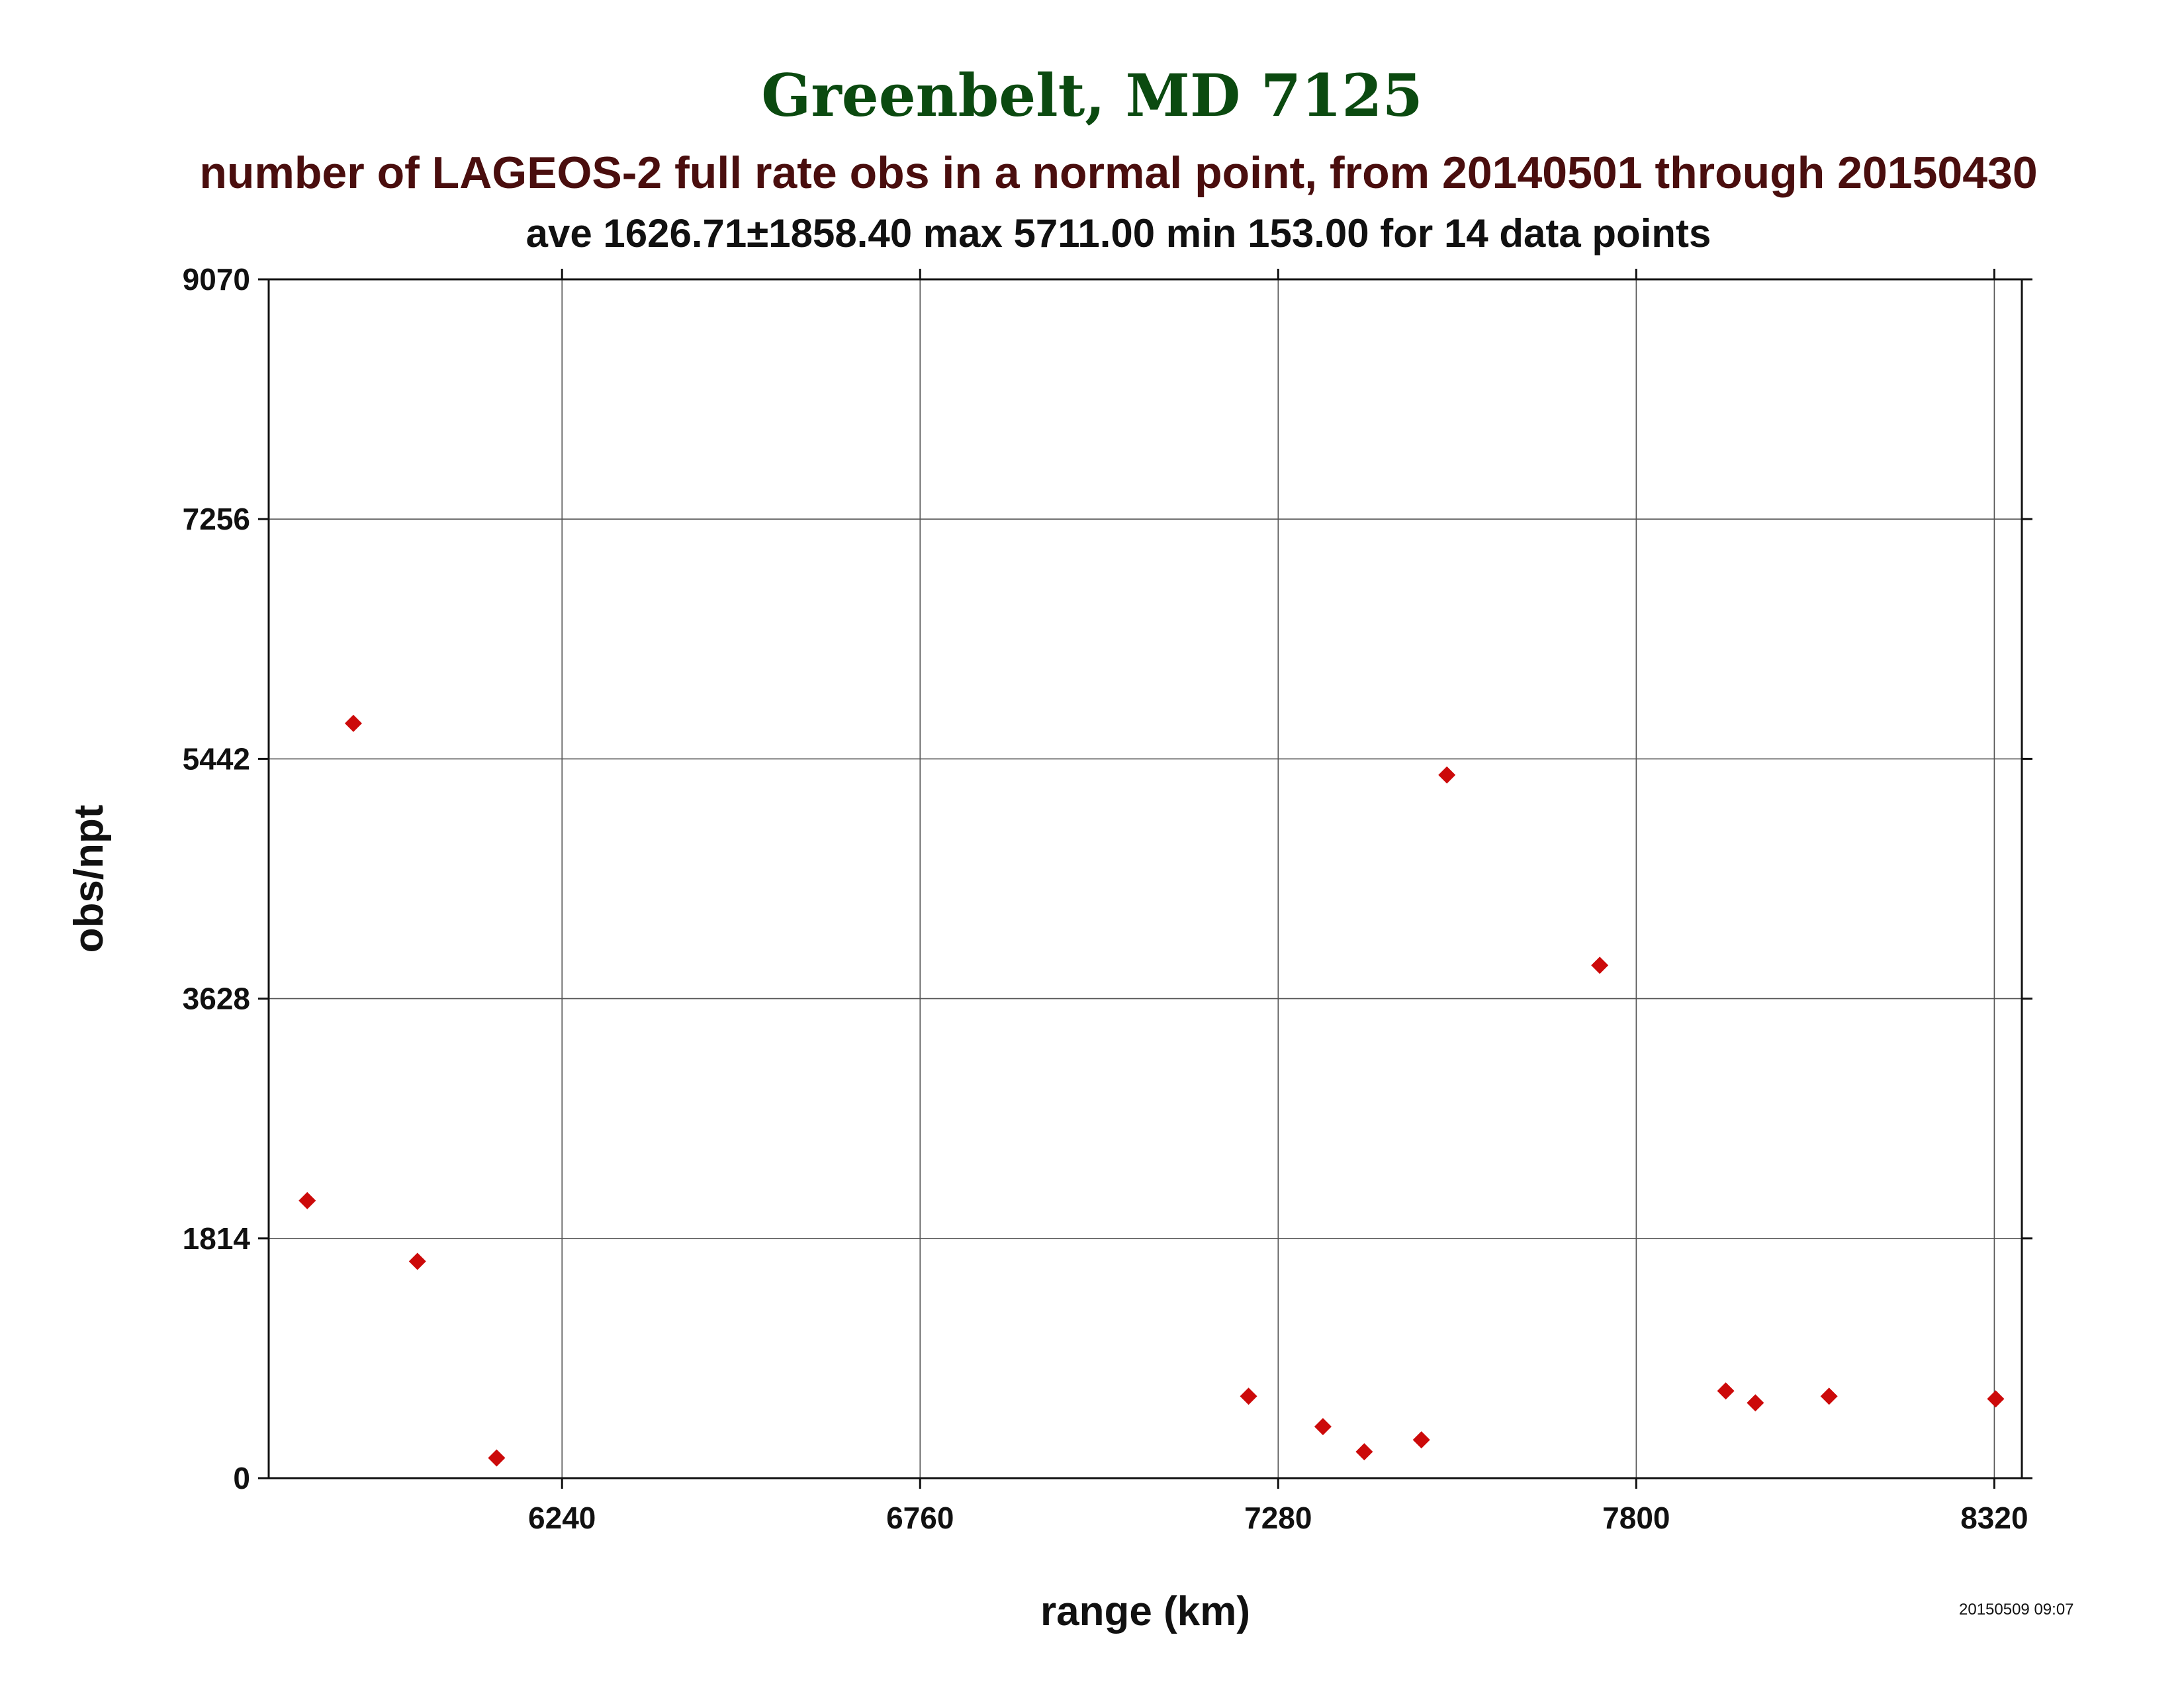  What do you see at coordinates (217, 1238) in the screenshot?
I see `y-tick-label: 1814` at bounding box center [217, 1238].